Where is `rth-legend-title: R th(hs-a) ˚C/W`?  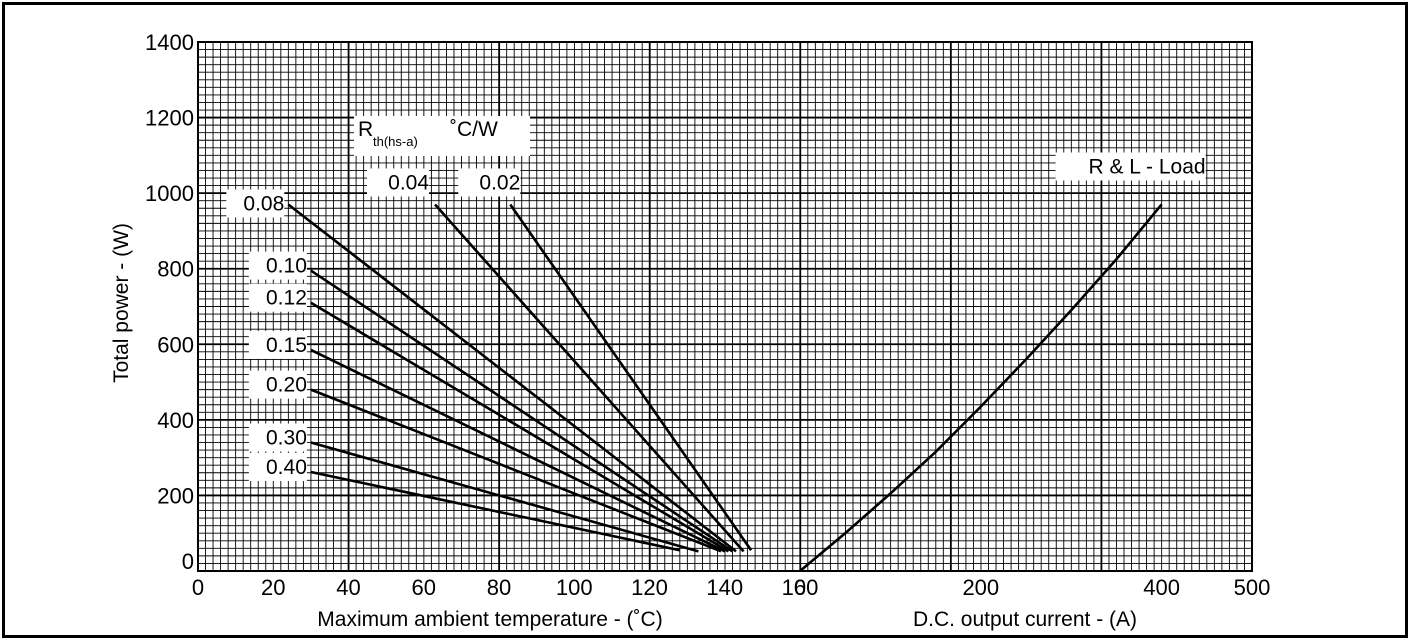 rth-legend-title: R th(hs-a) ˚C/W is located at coordinates (442, 136).